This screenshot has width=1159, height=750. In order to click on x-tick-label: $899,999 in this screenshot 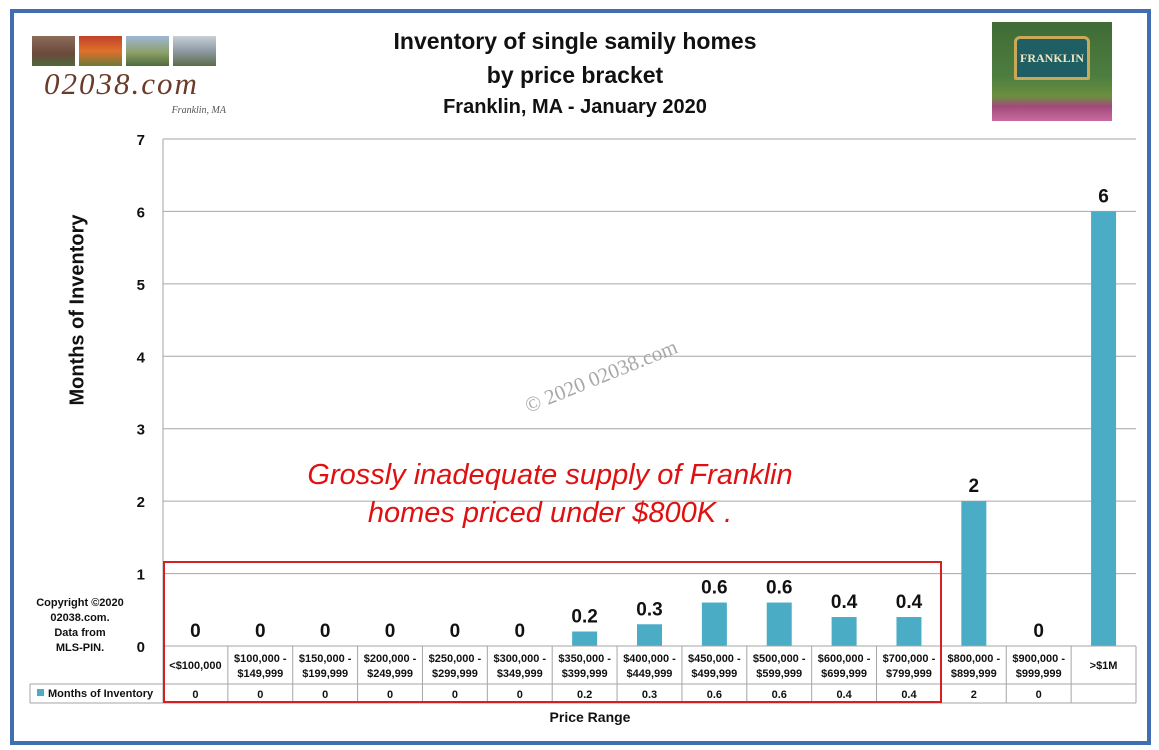, I will do `click(974, 674)`.